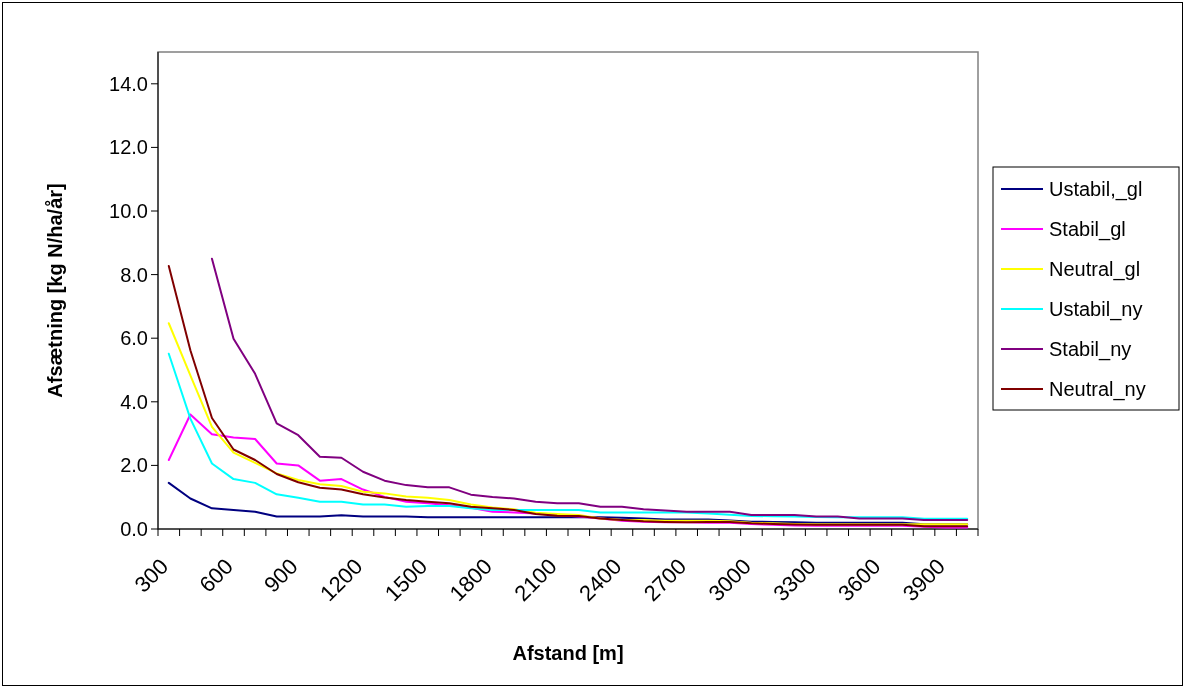 Image resolution: width=1185 pixels, height=688 pixels. I want to click on y-tick-label: 8.0, so click(134, 274).